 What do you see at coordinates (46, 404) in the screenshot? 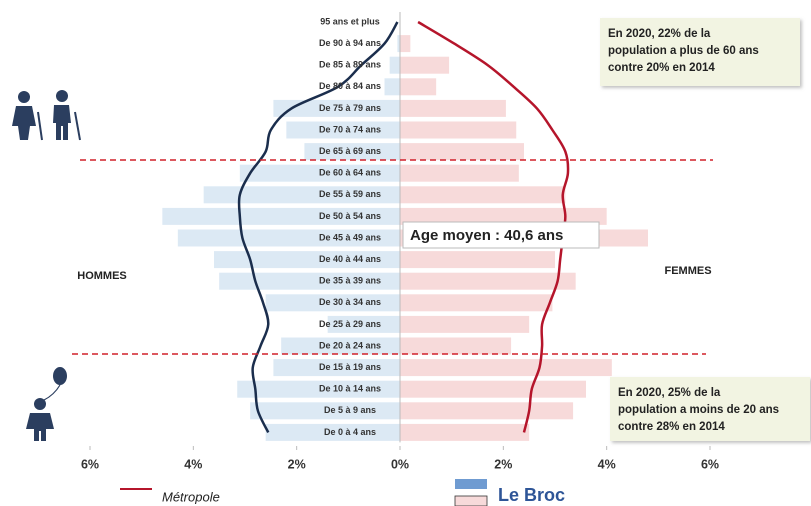
I see `child-icon` at bounding box center [46, 404].